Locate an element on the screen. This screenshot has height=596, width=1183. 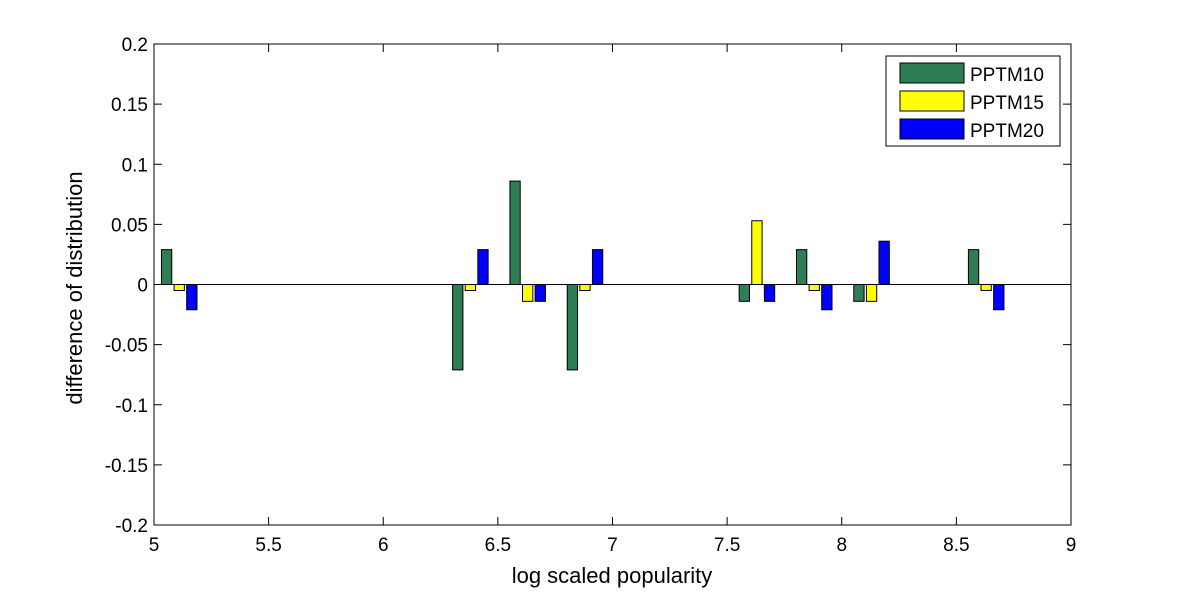
x-tick-label: 9 is located at coordinates (1071, 545).